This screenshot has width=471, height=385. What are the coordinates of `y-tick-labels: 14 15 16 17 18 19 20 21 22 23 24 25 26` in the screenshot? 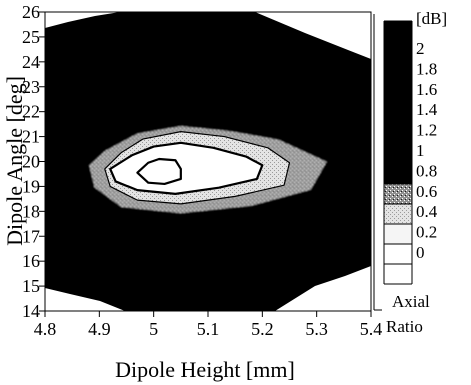 It's located at (31, 161).